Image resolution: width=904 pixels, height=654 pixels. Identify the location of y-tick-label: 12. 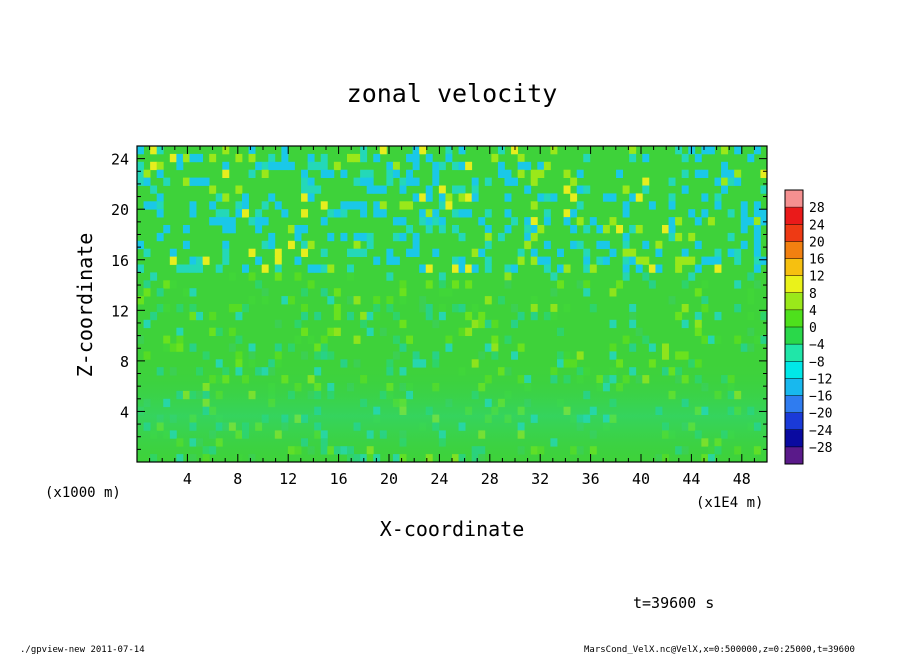
(120, 311).